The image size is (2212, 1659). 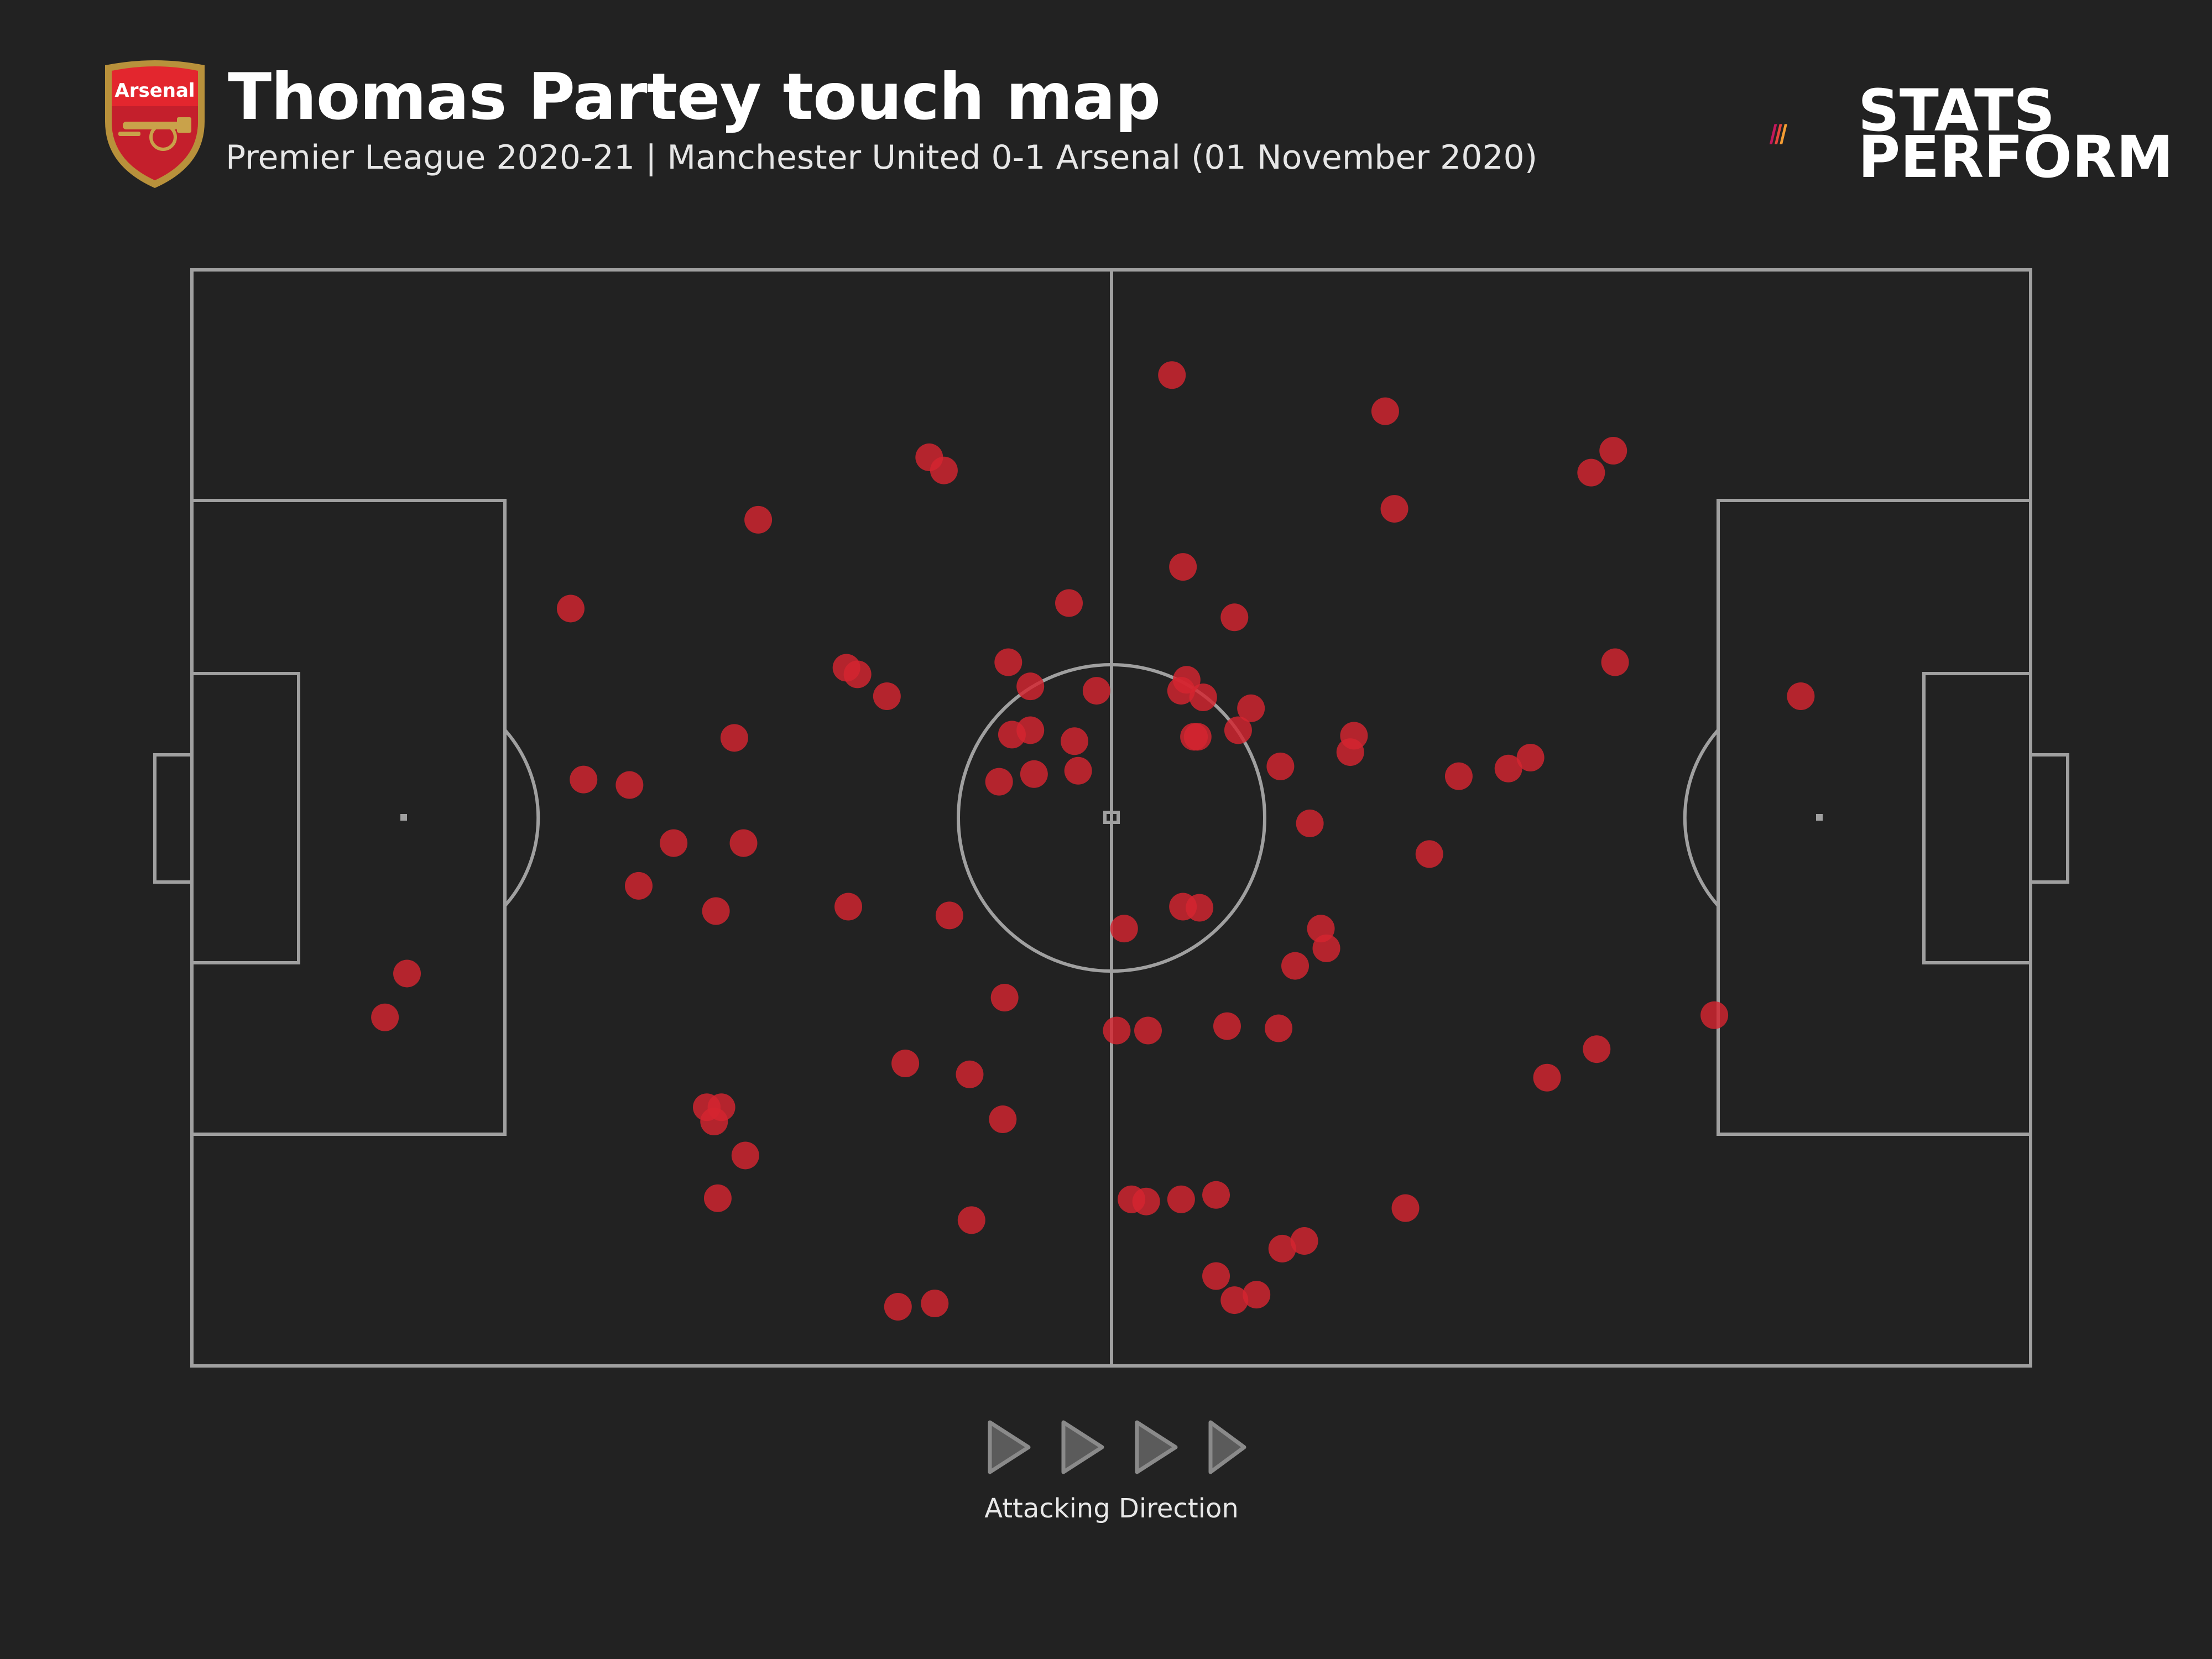 What do you see at coordinates (1112, 1509) in the screenshot?
I see `attacking-direction-label: Attacking Direction` at bounding box center [1112, 1509].